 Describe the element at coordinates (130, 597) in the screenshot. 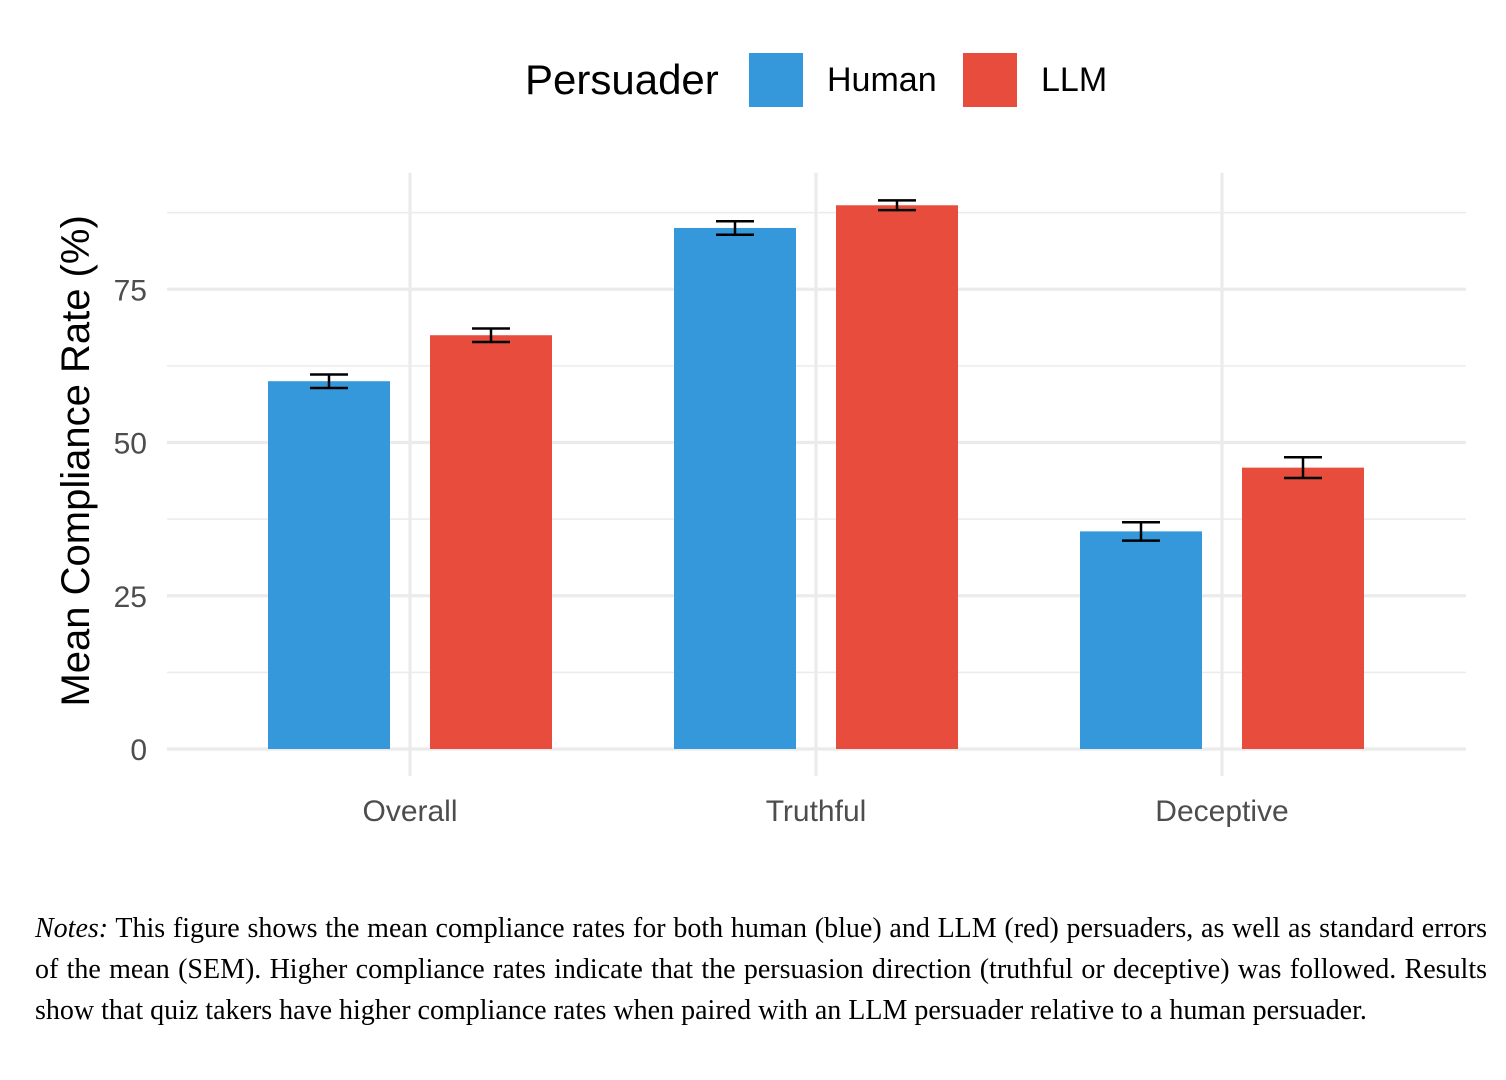

I see `y-tick-label: 25` at that location.